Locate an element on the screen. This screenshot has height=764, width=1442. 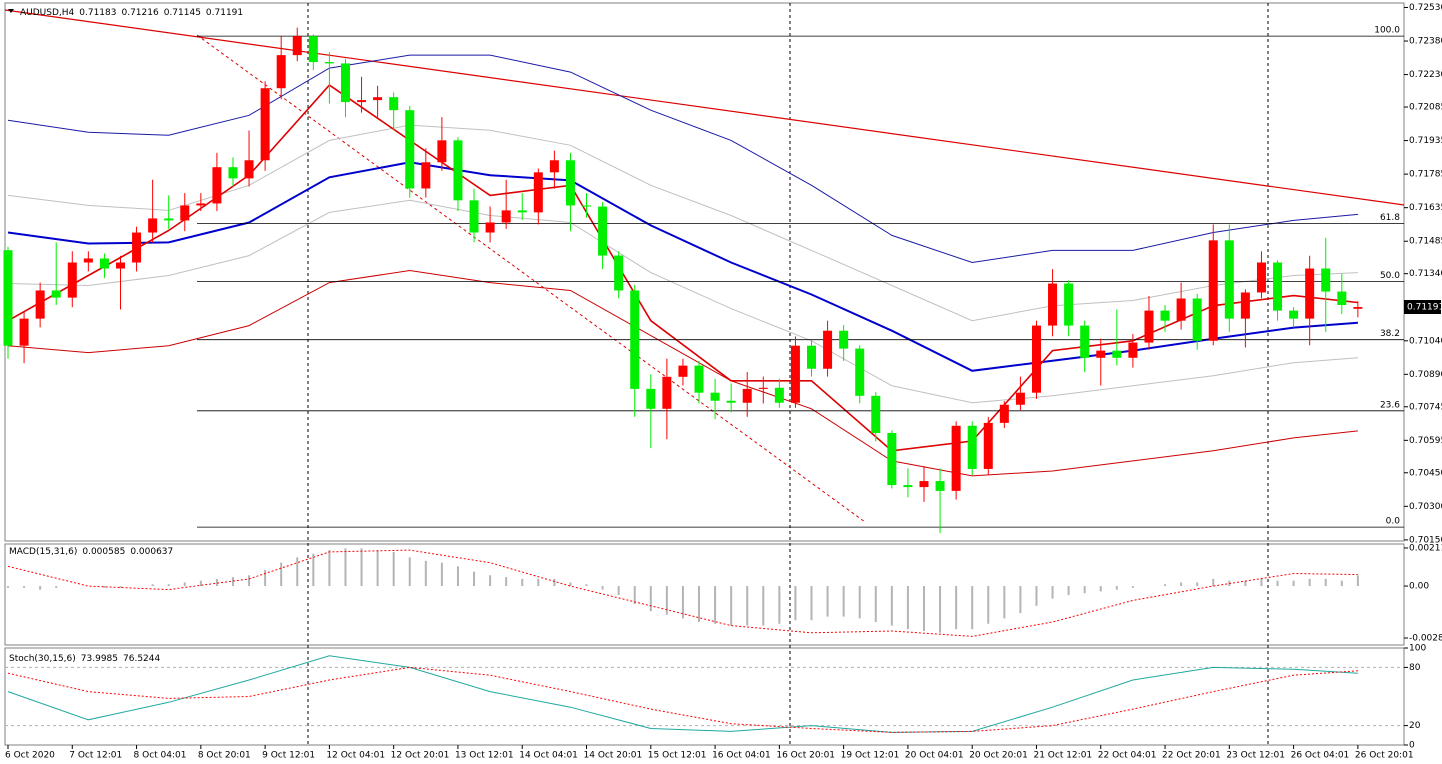
header-value: 76.5244 is located at coordinates (141, 659).